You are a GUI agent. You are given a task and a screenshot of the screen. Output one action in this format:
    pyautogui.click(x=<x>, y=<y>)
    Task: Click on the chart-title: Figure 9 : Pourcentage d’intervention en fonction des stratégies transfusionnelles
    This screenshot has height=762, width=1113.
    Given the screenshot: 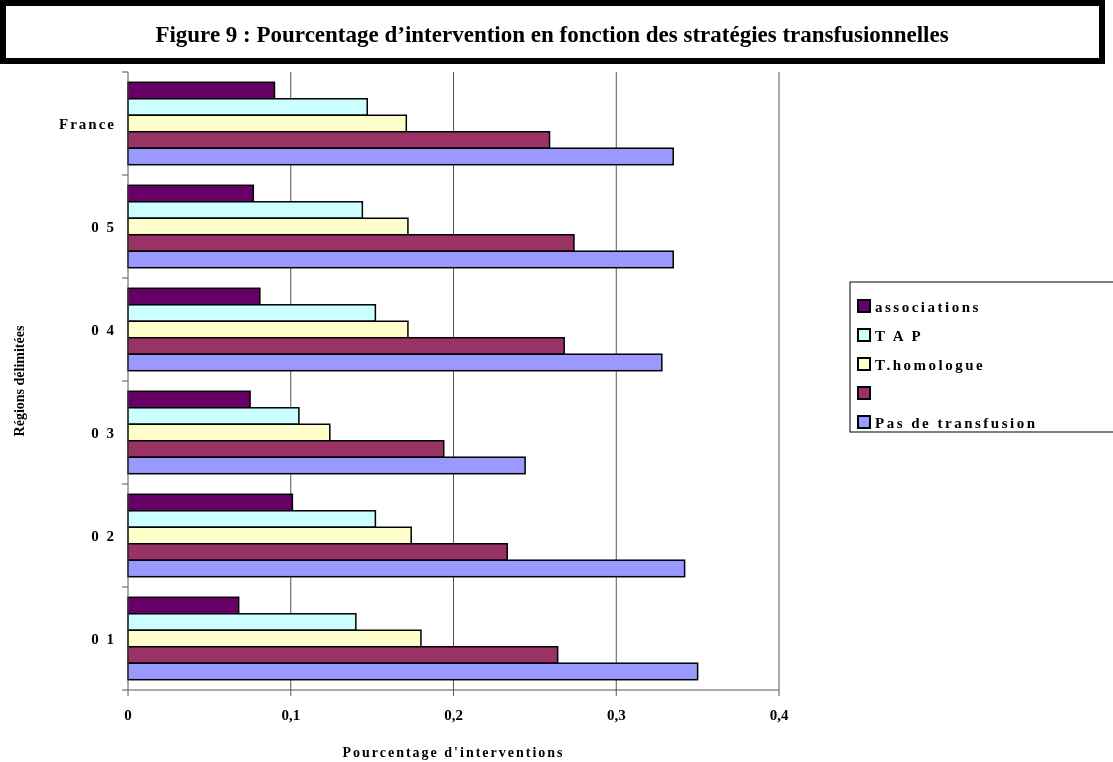 What is the action you would take?
    pyautogui.click(x=552, y=34)
    